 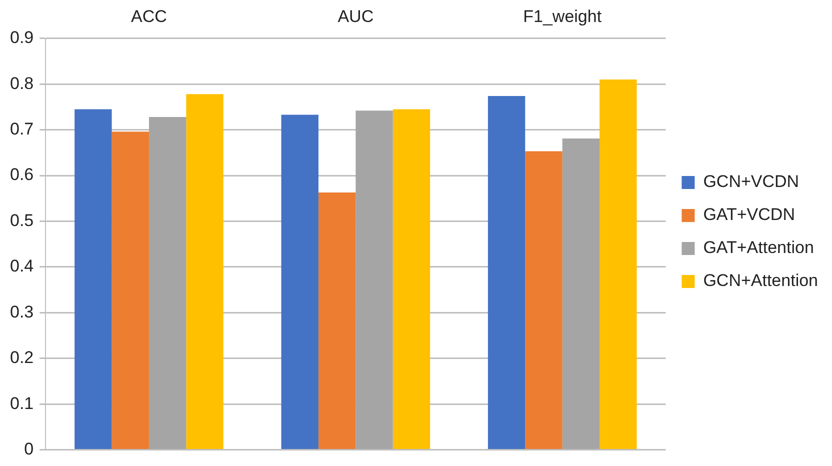 What do you see at coordinates (22, 312) in the screenshot?
I see `y-tick-label: 0.3` at bounding box center [22, 312].